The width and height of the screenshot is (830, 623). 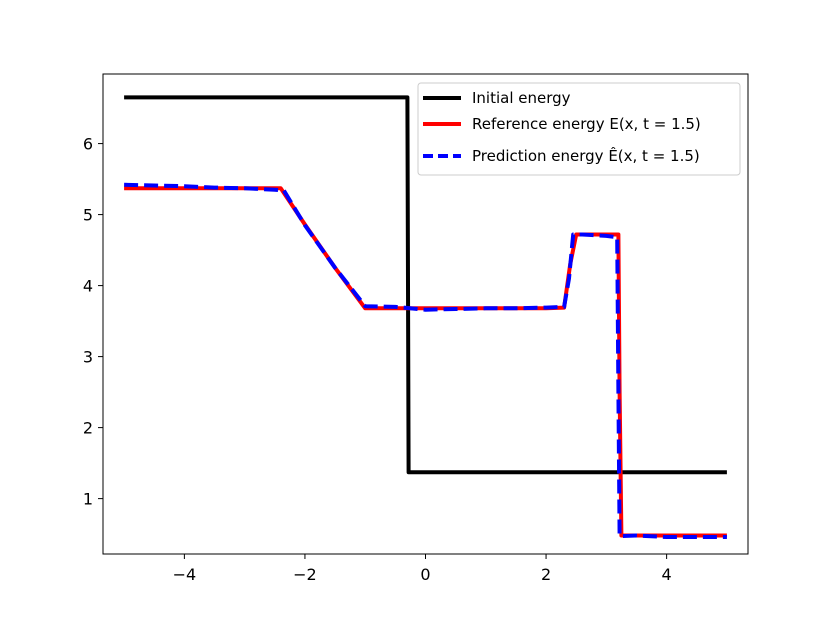 I want to click on x-axis: −4 −2 0 2 4, so click(x=422, y=569).